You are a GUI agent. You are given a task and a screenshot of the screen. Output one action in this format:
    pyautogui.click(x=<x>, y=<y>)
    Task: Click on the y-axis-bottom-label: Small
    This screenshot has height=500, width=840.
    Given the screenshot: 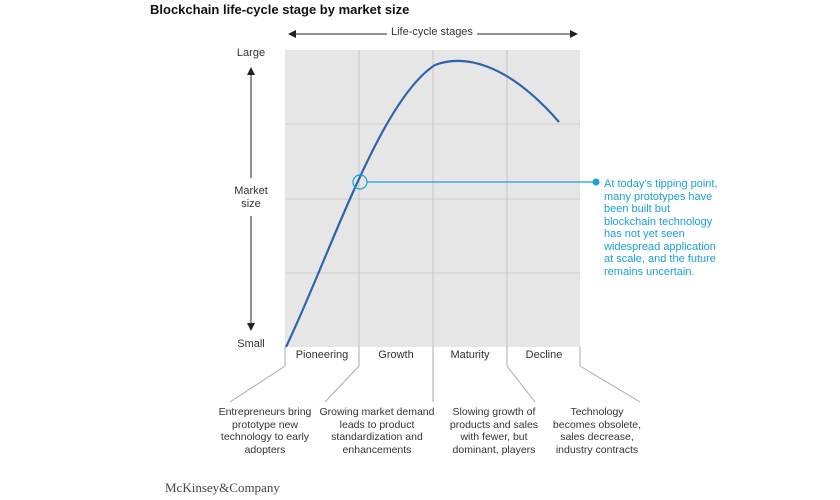 What is the action you would take?
    pyautogui.click(x=251, y=344)
    